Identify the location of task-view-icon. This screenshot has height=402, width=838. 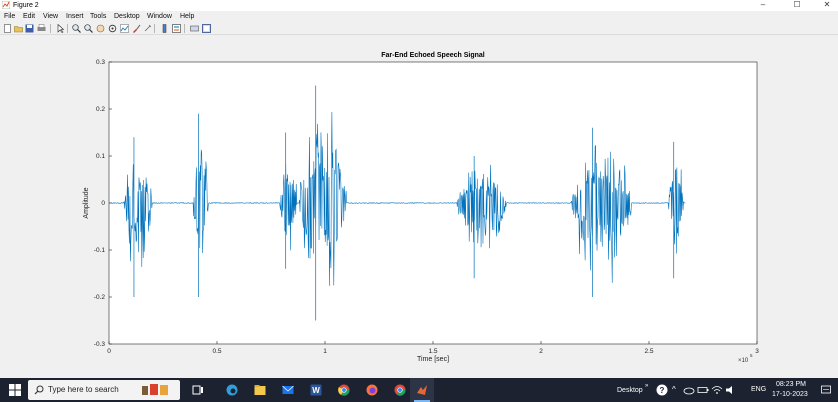
(198, 390).